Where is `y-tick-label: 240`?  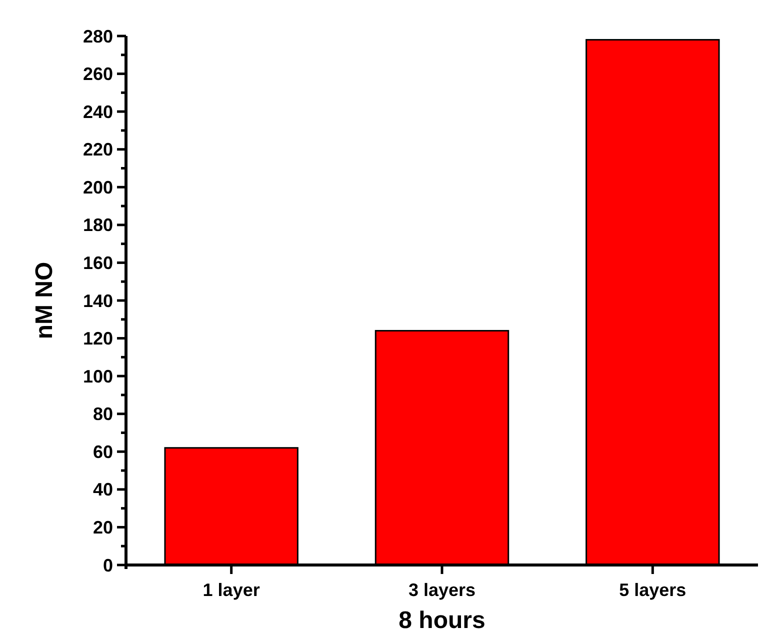
y-tick-label: 240 is located at coordinates (97, 112).